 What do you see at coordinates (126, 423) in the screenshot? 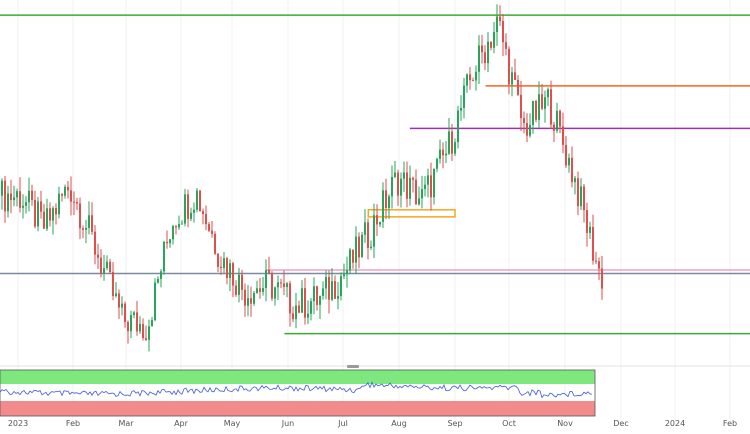
I see `x-tick-label-2: Mar` at bounding box center [126, 423].